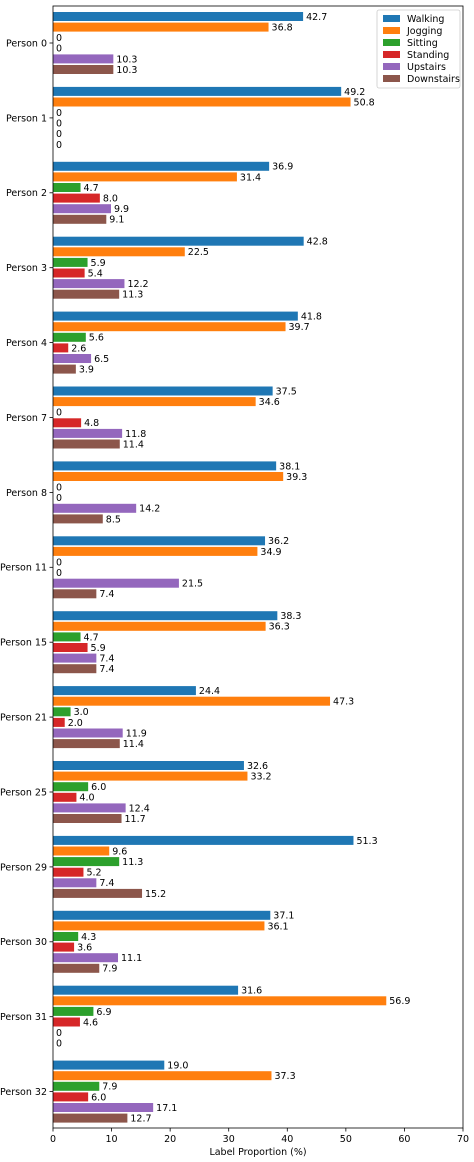  I want to click on value-label-person-8-downstairs: 8.5, so click(113, 519).